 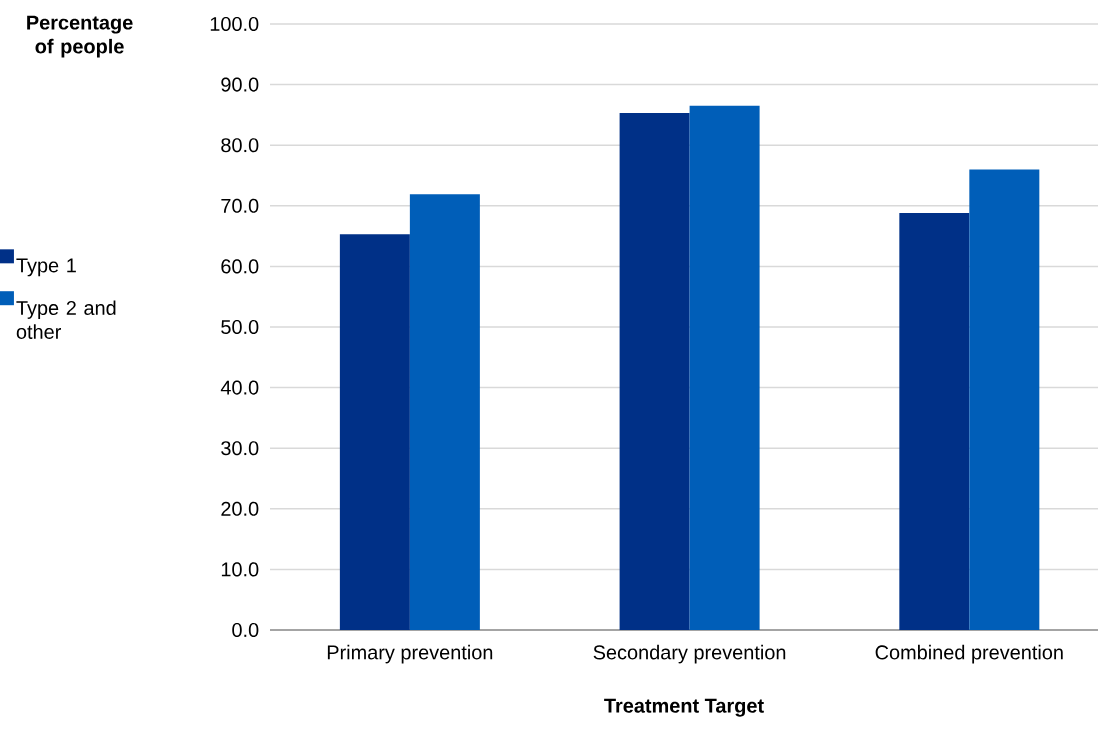 I want to click on legend-label: Type 1, so click(x=46, y=267).